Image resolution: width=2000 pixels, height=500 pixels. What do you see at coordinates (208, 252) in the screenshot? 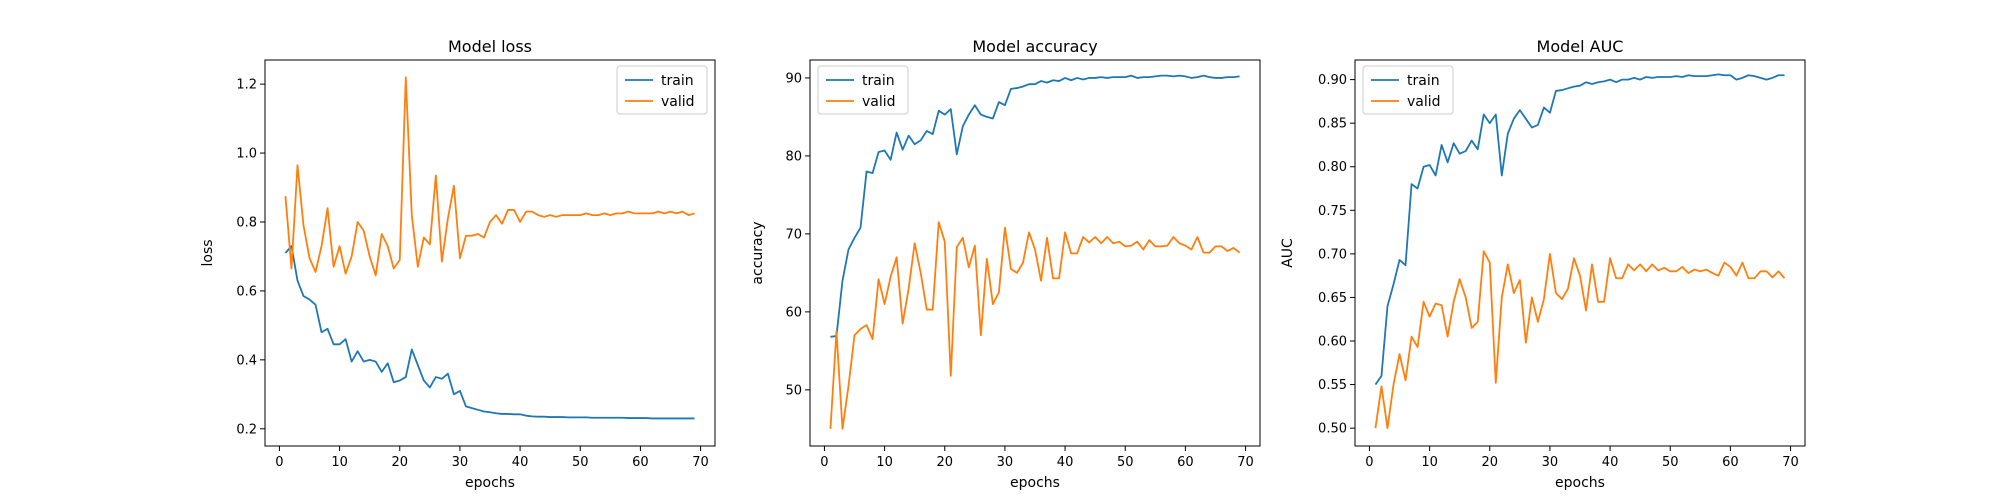
I see `y-axis-label: loss` at bounding box center [208, 252].